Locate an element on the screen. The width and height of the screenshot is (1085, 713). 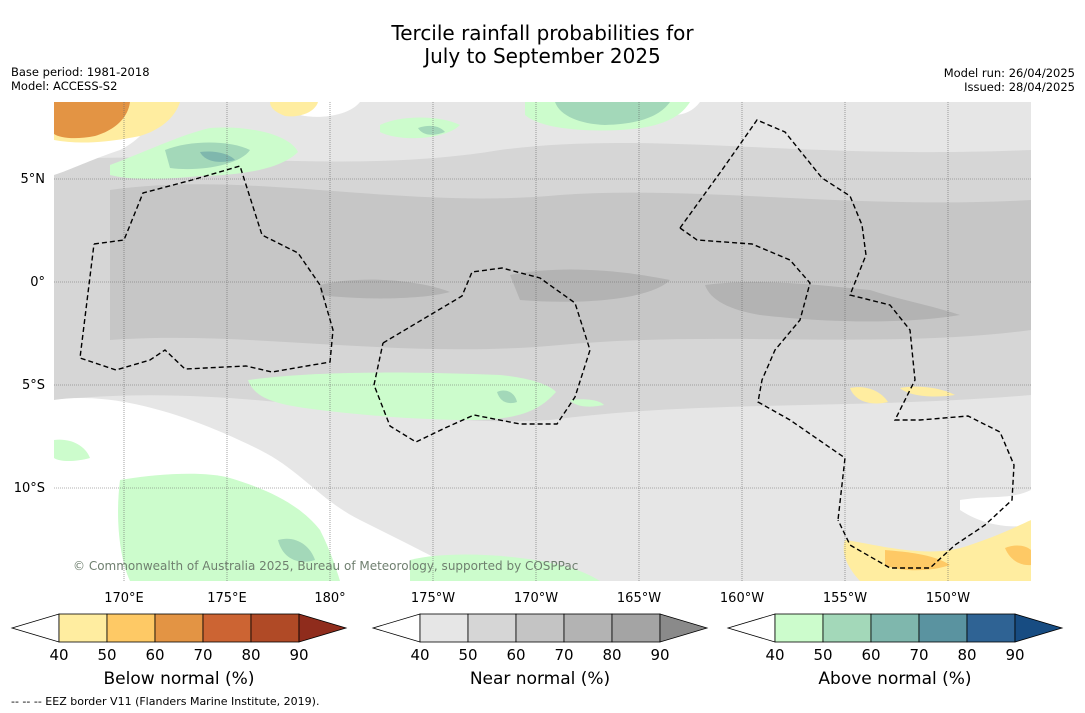
eez-border-right-upper is located at coordinates (762, 374).